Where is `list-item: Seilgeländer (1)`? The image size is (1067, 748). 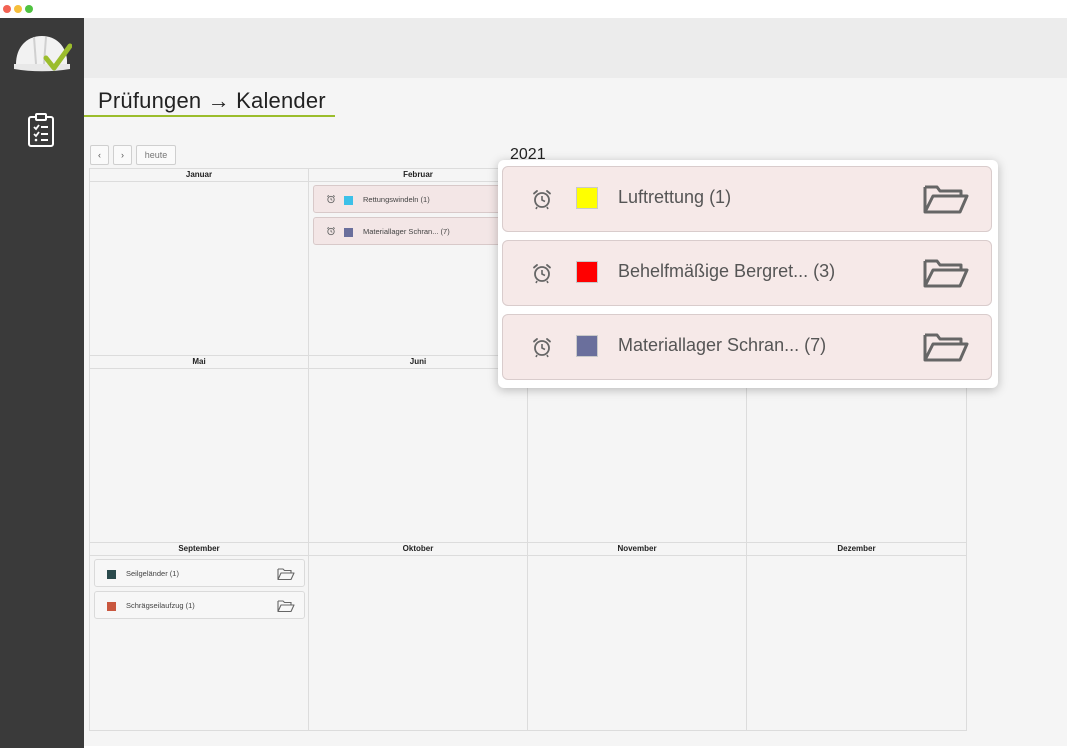
list-item: Seilgeländer (1) is located at coordinates (199, 573).